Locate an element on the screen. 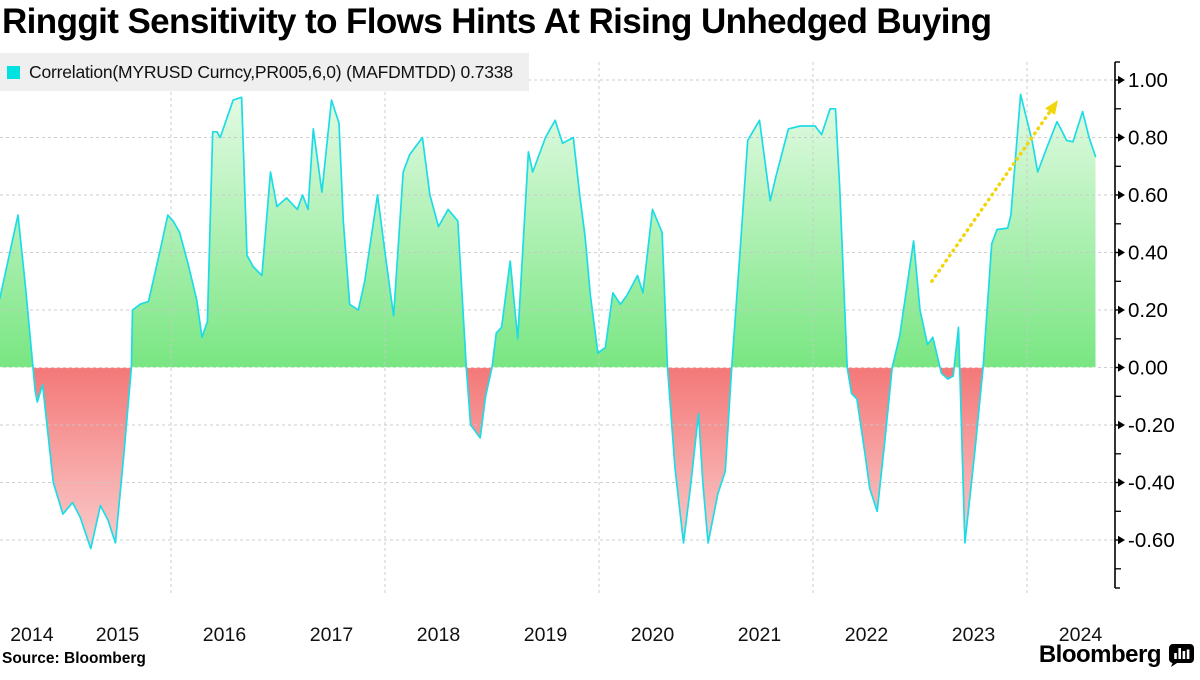 The height and width of the screenshot is (680, 1200). svg-text: 2014 is located at coordinates (32, 635).